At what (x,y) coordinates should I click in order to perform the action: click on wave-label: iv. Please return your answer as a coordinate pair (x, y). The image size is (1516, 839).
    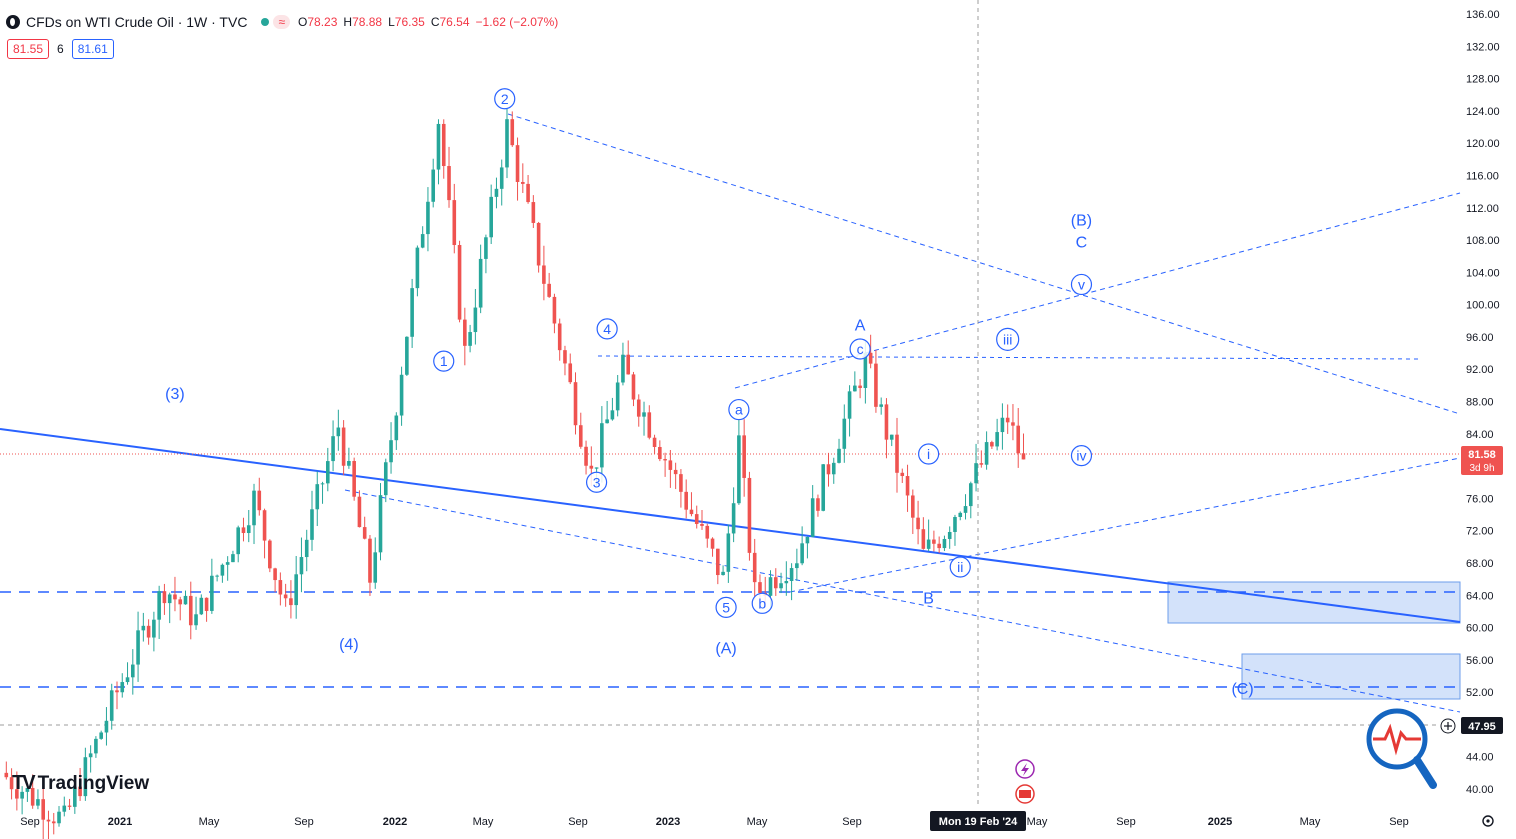
    Looking at the image, I should click on (1081, 455).